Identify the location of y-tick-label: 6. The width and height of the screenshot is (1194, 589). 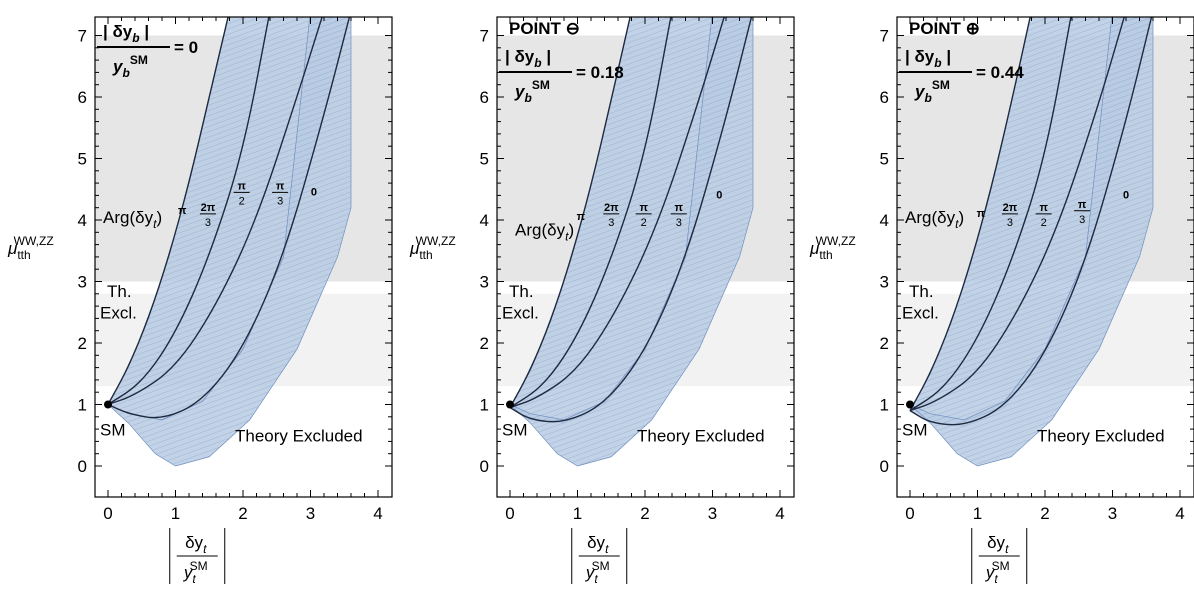
(884, 97).